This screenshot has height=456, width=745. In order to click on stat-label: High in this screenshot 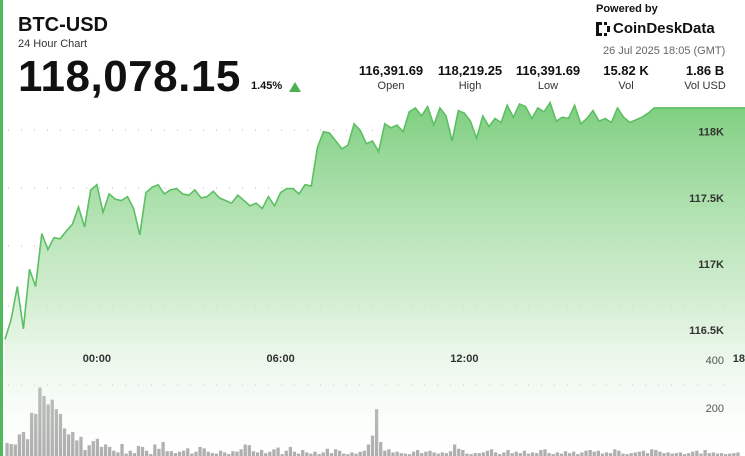, I will do `click(470, 86)`.